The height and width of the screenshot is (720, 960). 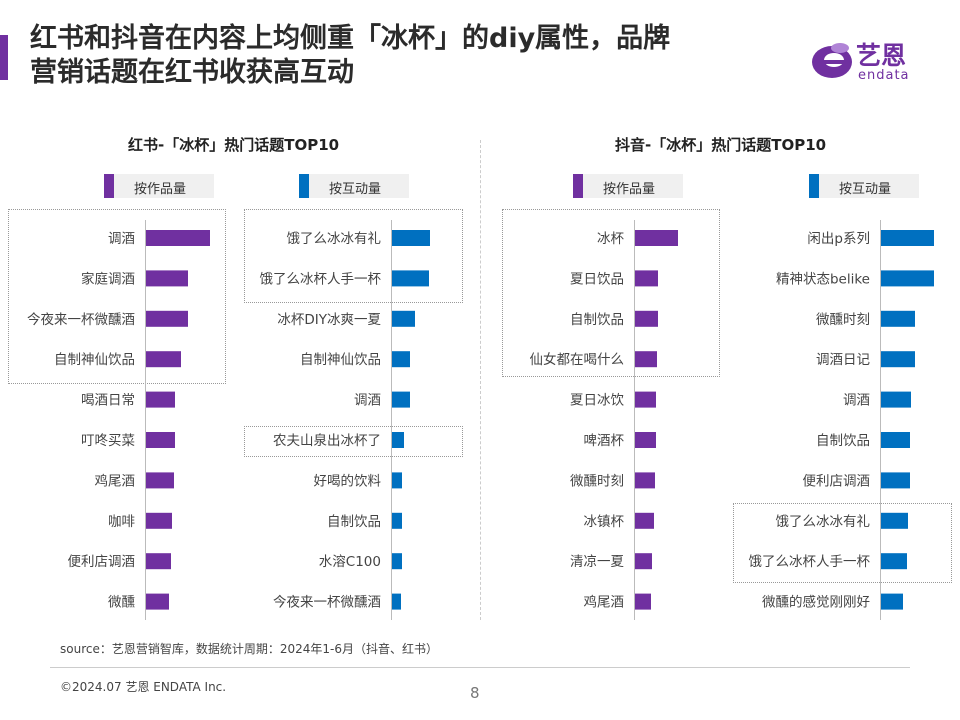 What do you see at coordinates (354, 522) in the screenshot?
I see `category-label-xhs-engagement: 自制饮品` at bounding box center [354, 522].